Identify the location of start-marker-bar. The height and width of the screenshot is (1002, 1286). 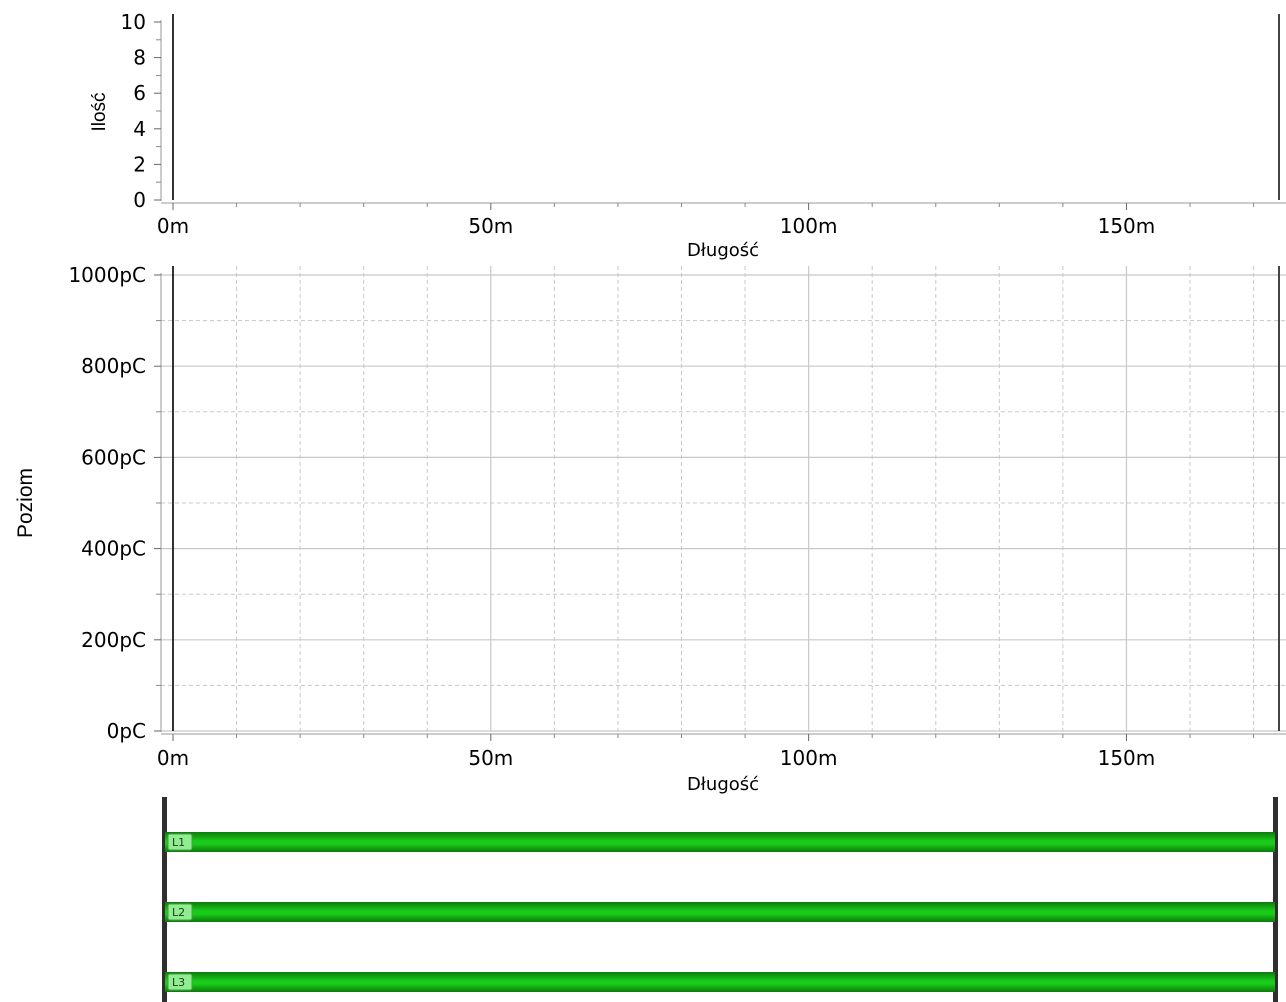
(164, 899).